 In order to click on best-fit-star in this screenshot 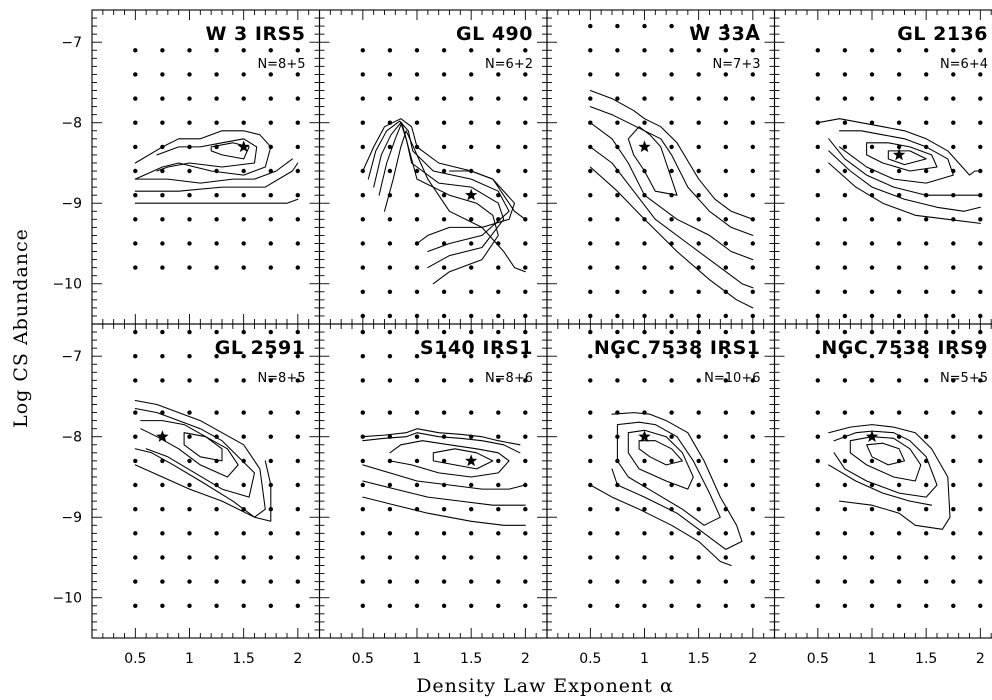, I will do `click(162, 436)`.